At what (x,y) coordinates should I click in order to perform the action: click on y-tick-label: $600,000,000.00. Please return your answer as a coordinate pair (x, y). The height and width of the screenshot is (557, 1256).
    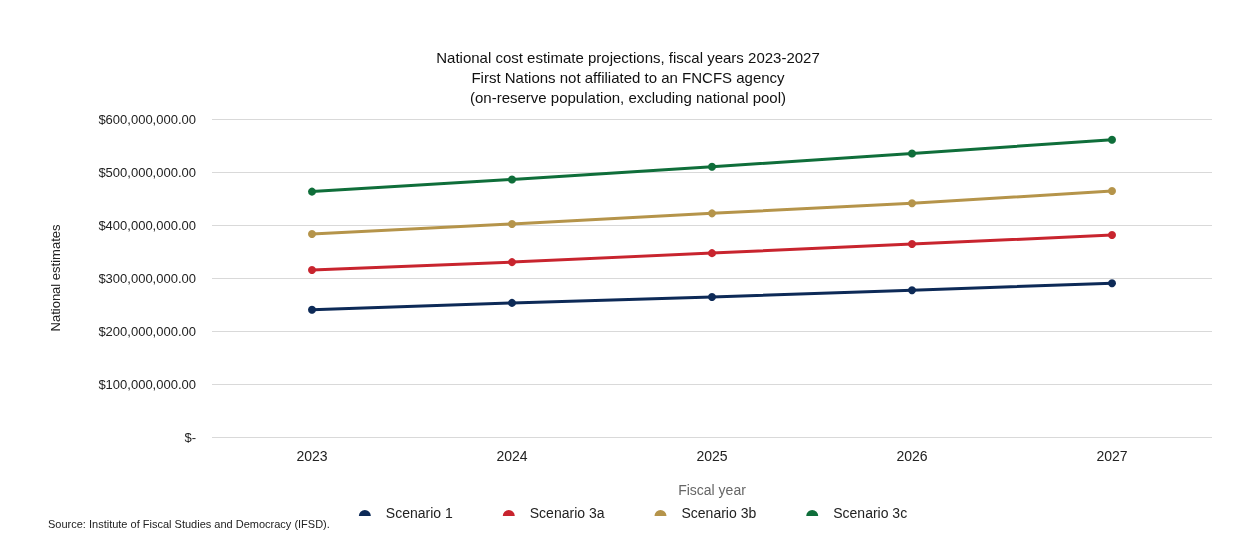
    Looking at the image, I should click on (147, 119).